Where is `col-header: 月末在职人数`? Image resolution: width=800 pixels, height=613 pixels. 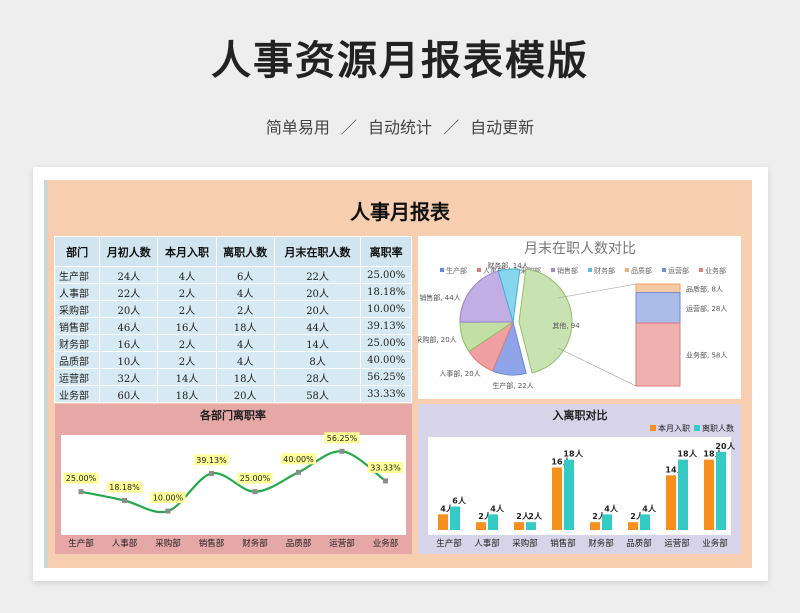 col-header: 月末在职人数 is located at coordinates (317, 251).